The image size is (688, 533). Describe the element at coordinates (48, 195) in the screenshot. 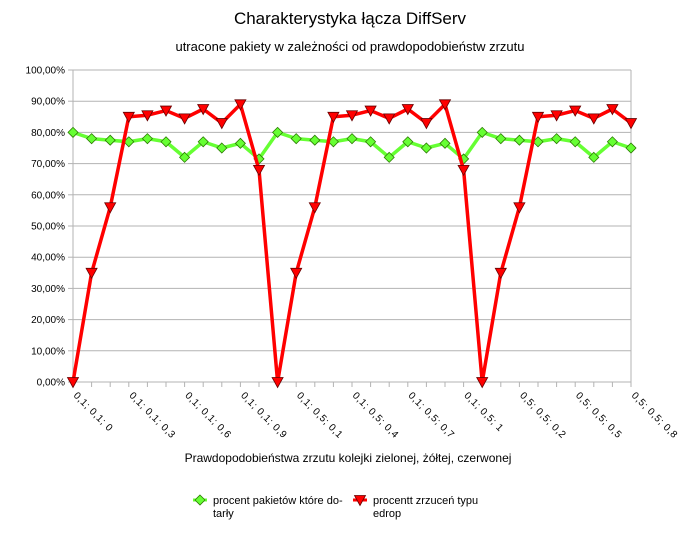

I see `y-tick-label: 60,00%` at that location.